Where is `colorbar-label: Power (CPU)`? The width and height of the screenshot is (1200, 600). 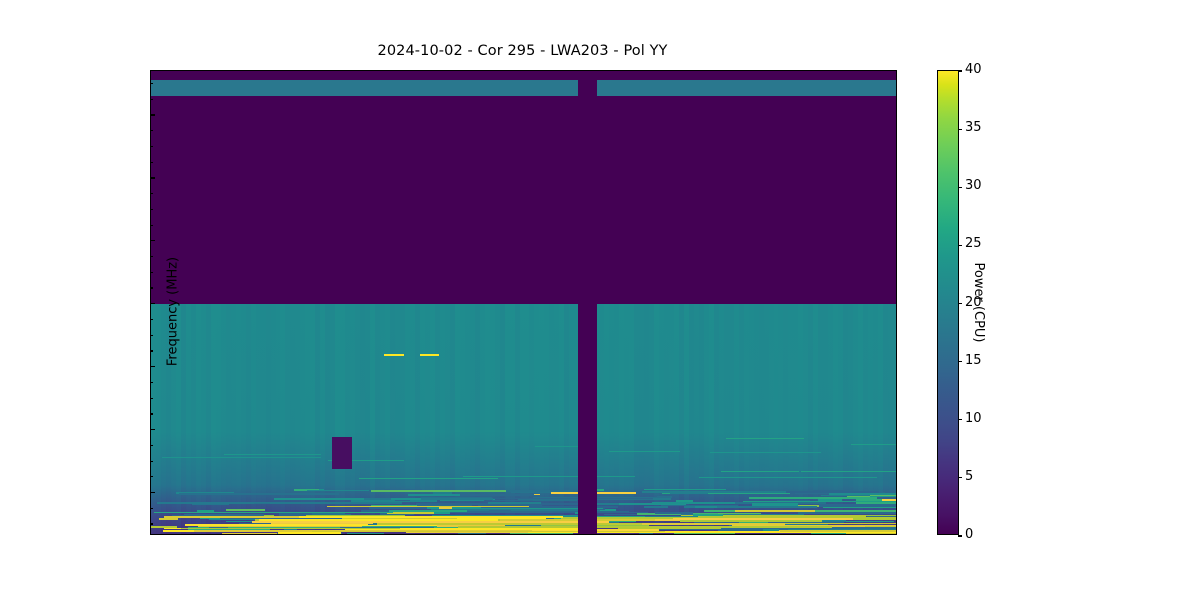
colorbar-label: Power (CPU) is located at coordinates (978, 302).